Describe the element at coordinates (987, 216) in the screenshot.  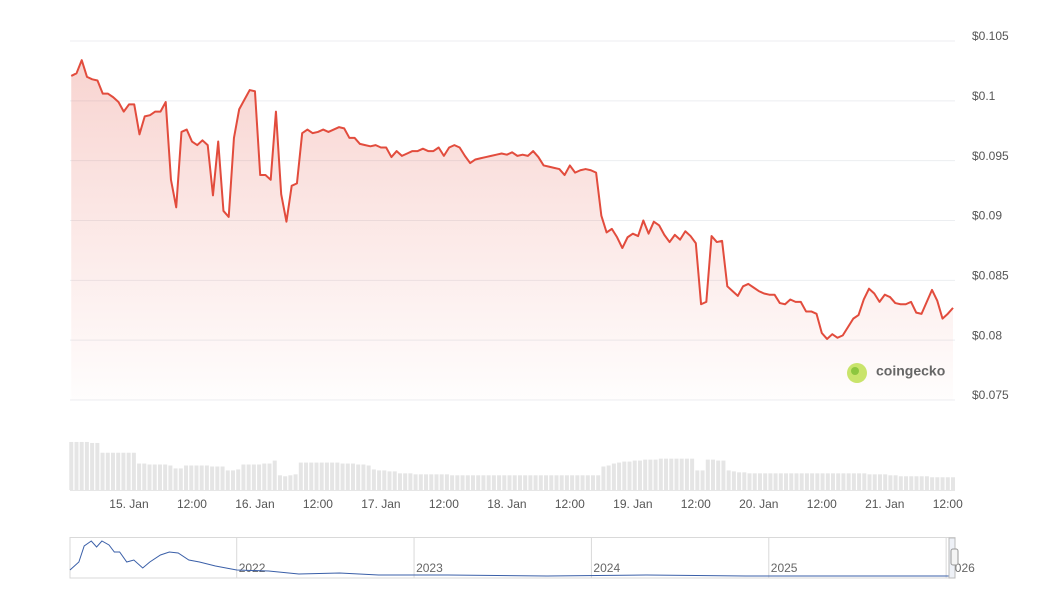
I see `y-tick-label: $0.09` at that location.